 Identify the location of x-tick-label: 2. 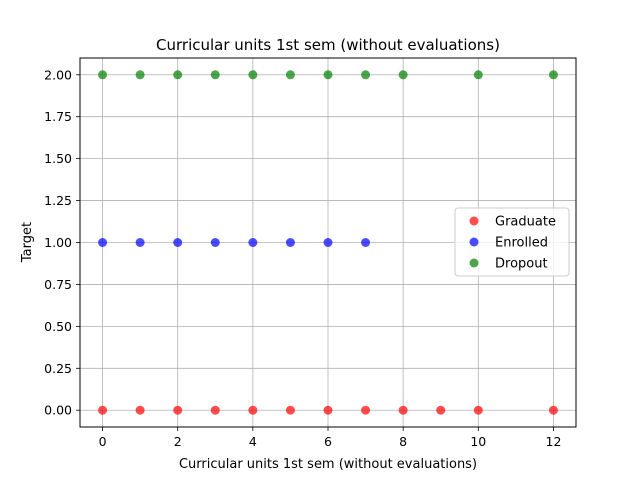
(178, 441).